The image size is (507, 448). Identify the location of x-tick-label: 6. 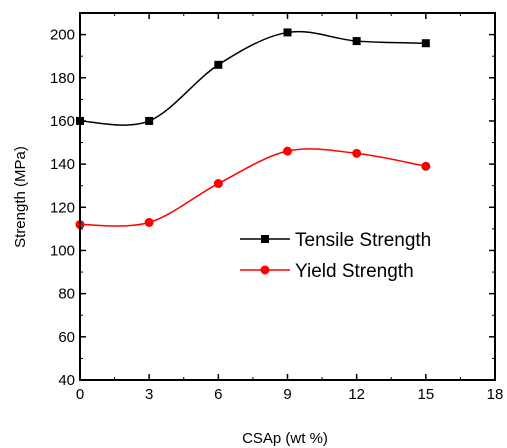
(218, 394).